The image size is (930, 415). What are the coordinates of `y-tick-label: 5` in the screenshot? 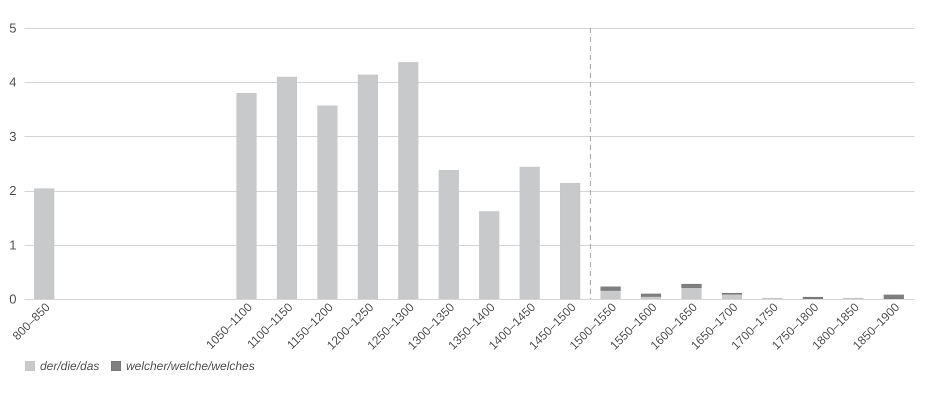 It's located at (12, 28).